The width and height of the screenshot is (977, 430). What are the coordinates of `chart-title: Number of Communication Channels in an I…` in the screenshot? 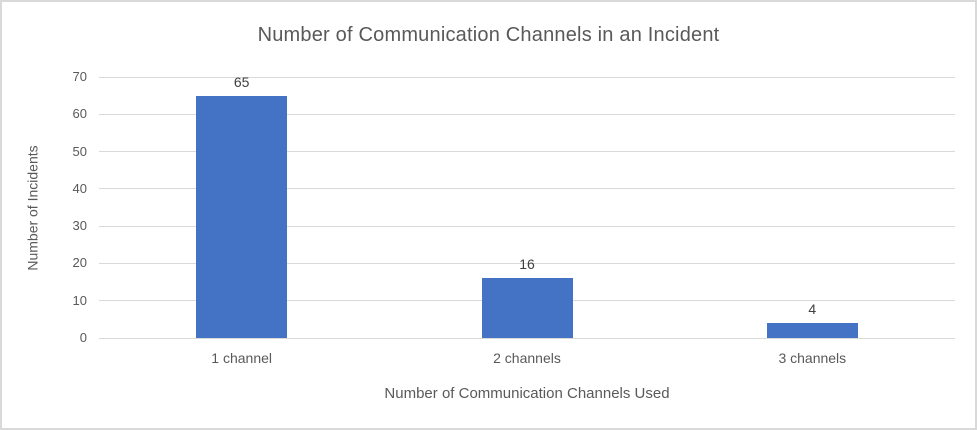 It's located at (488, 35).